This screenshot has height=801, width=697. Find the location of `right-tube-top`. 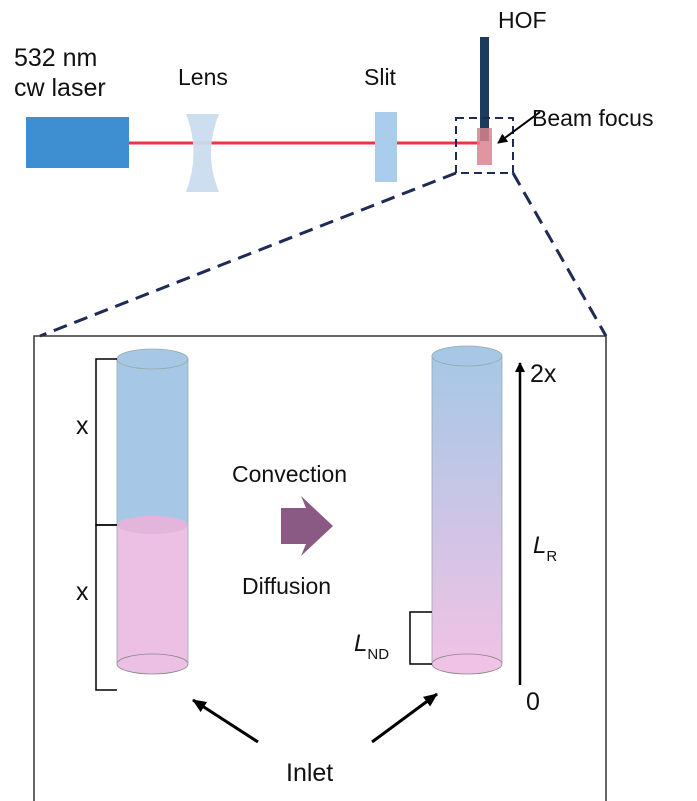

right-tube-top is located at coordinates (467, 356).